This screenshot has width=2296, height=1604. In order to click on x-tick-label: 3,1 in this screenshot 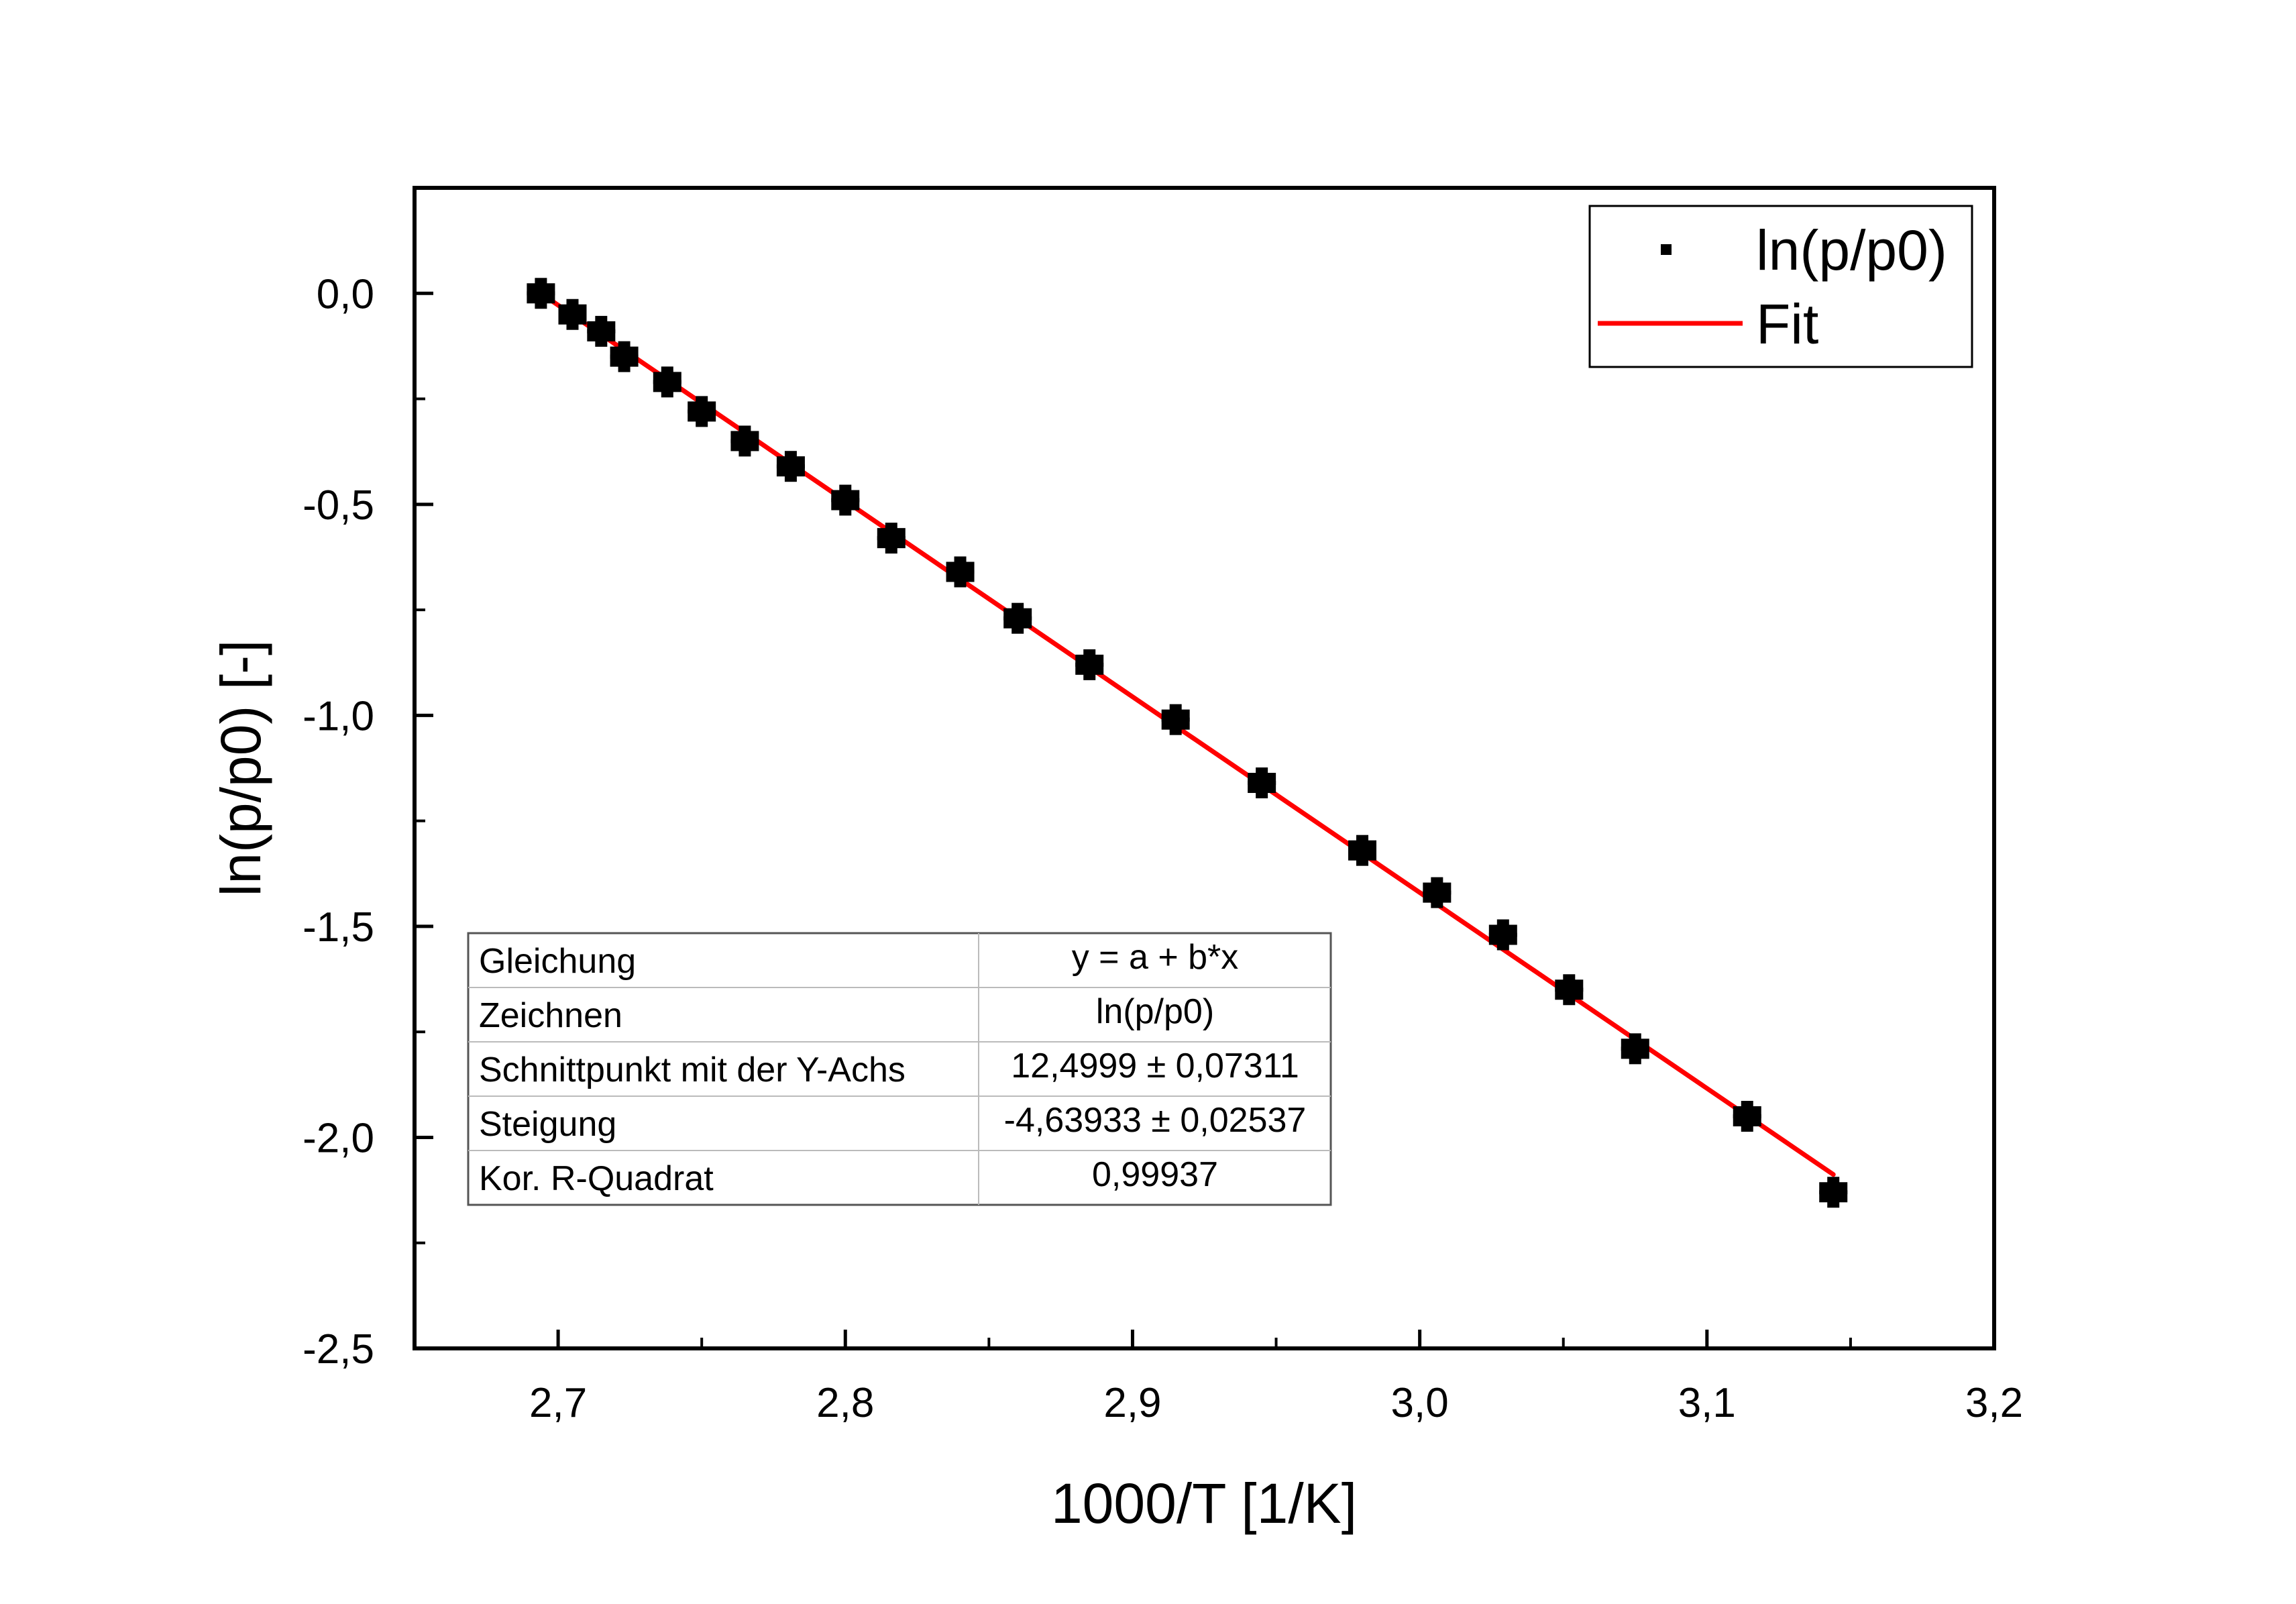, I will do `click(1707, 1403)`.